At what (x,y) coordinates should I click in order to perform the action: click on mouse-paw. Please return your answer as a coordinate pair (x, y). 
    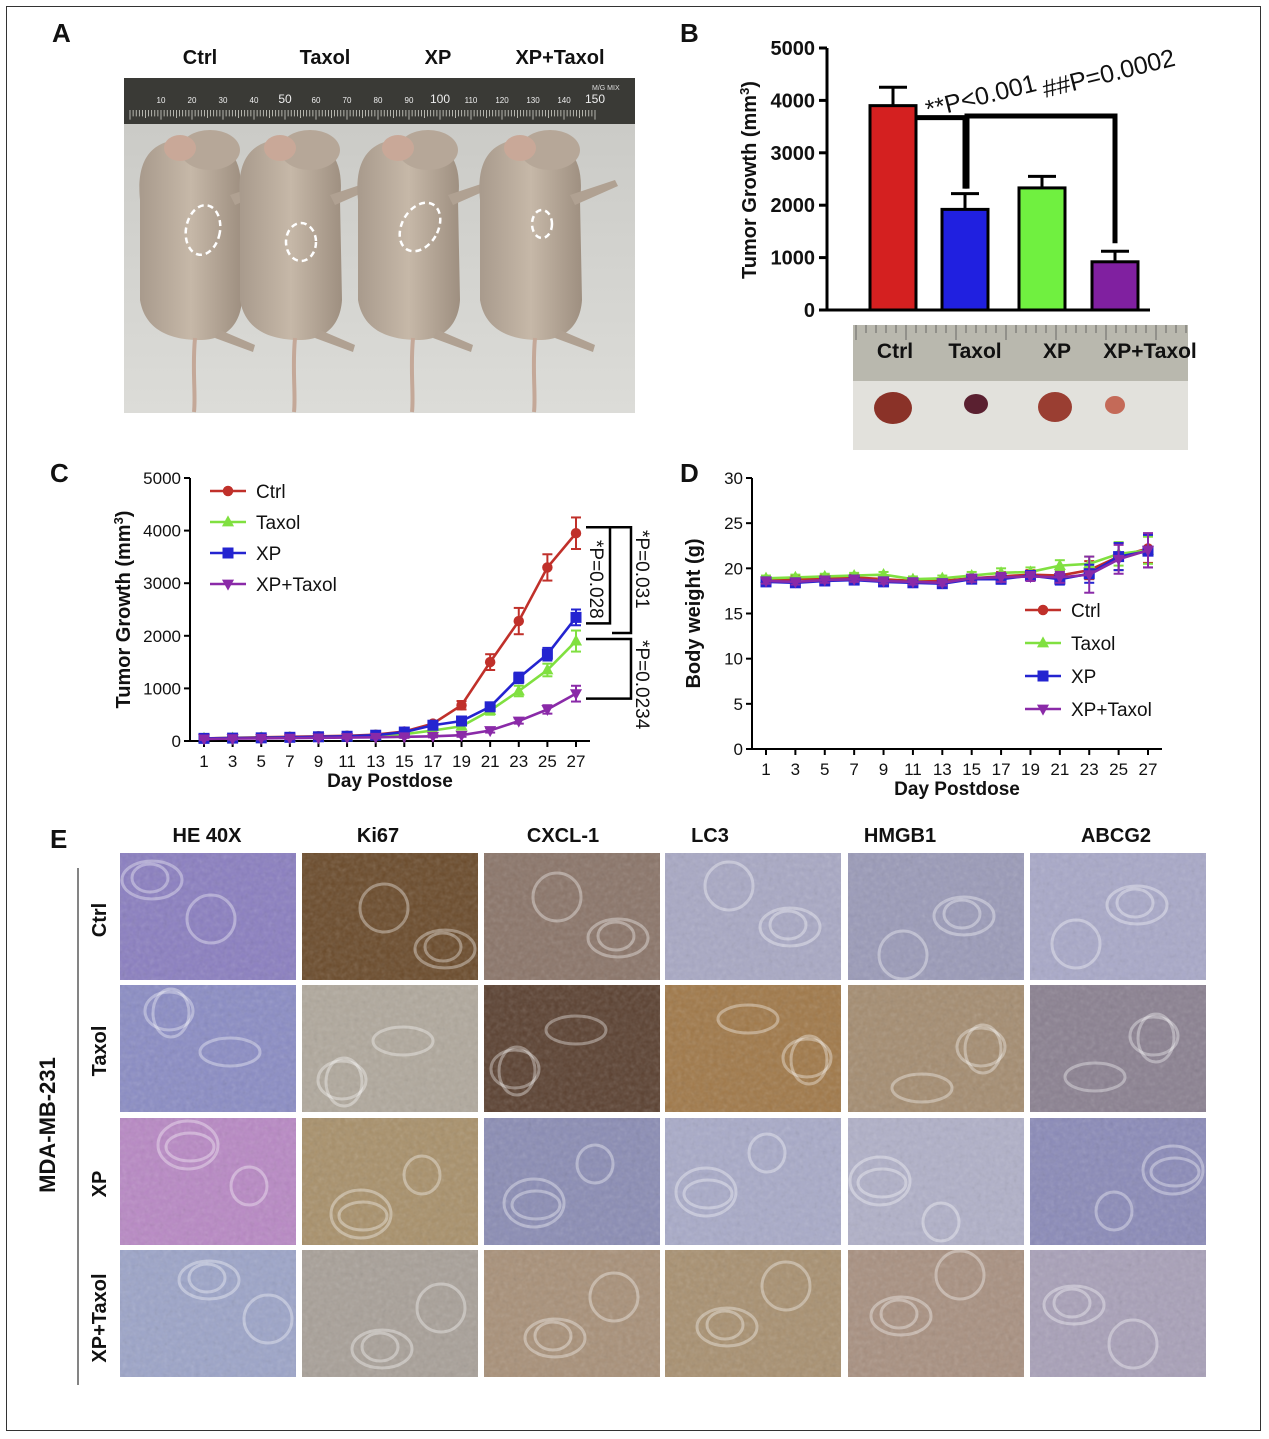
    Looking at the image, I should click on (594, 192).